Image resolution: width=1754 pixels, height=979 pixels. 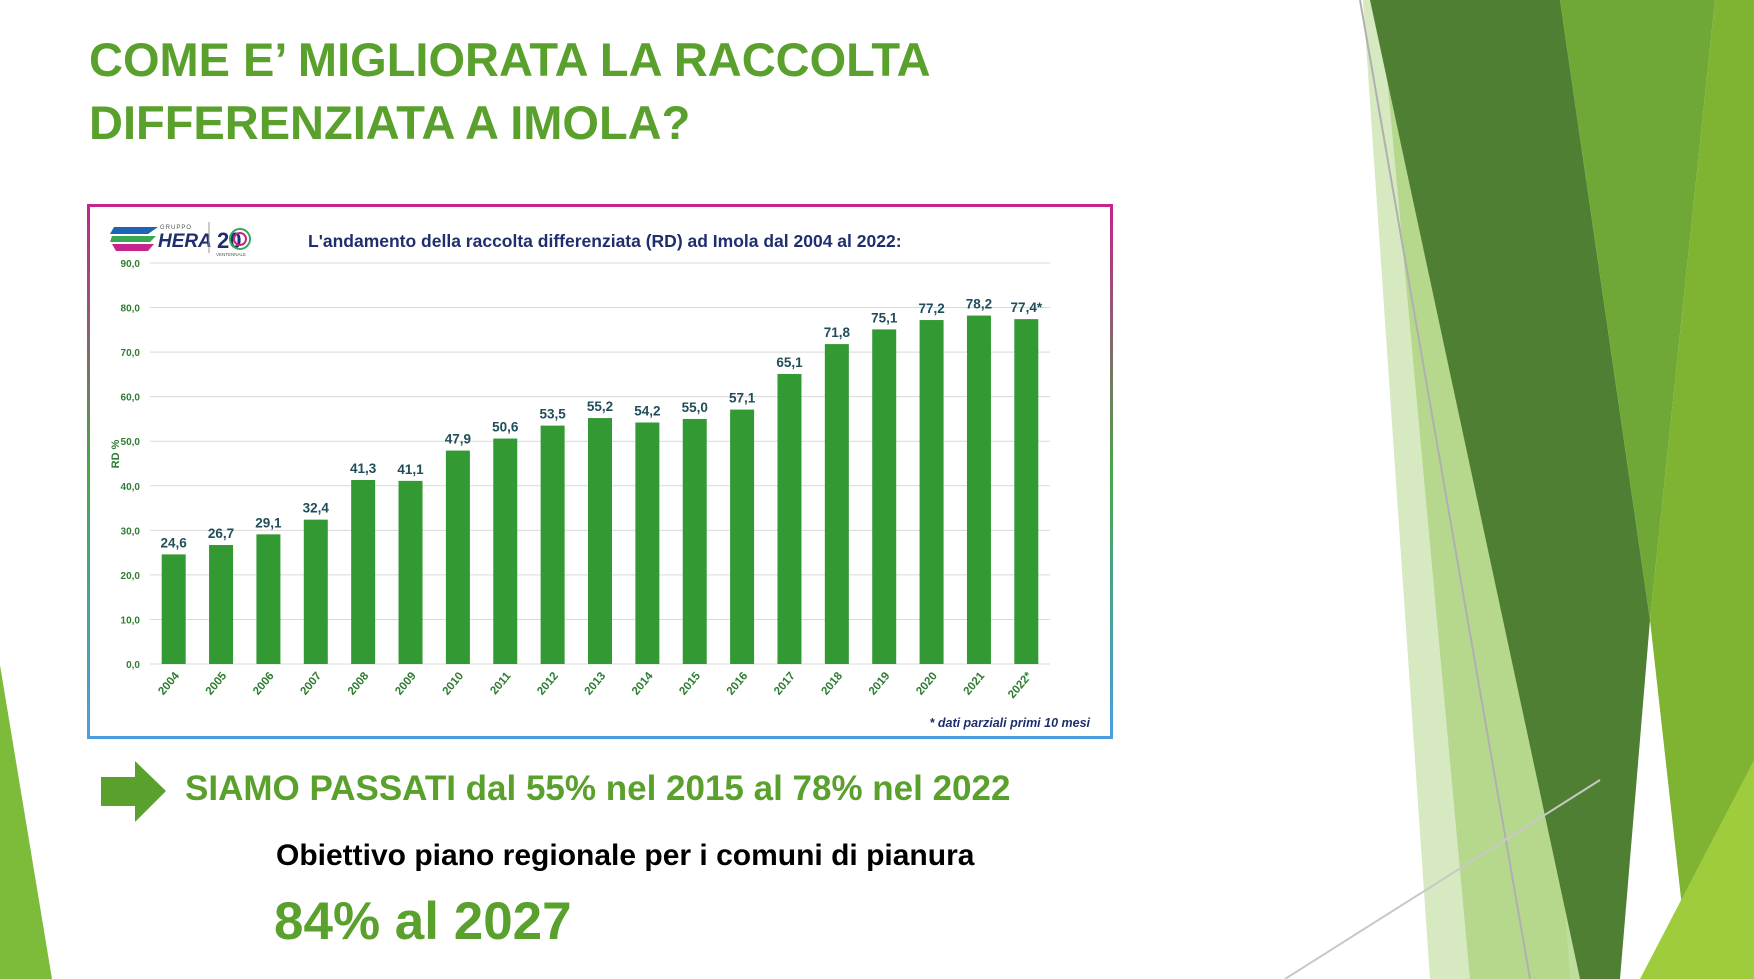 I want to click on y-tick-label: 80,0, so click(x=131, y=309).